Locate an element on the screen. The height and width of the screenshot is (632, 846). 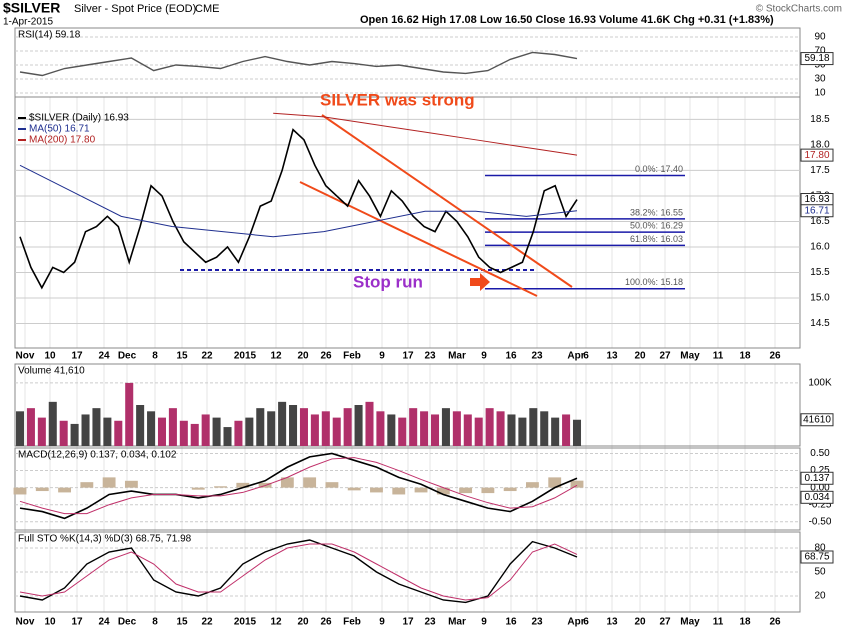
y-tick-label: 0.00 is located at coordinates (820, 487).